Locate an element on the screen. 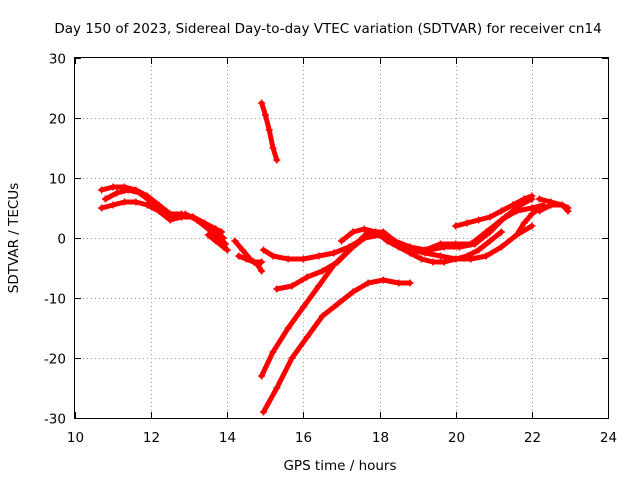 The image size is (640, 480). x-tick-label: 20 is located at coordinates (456, 438).